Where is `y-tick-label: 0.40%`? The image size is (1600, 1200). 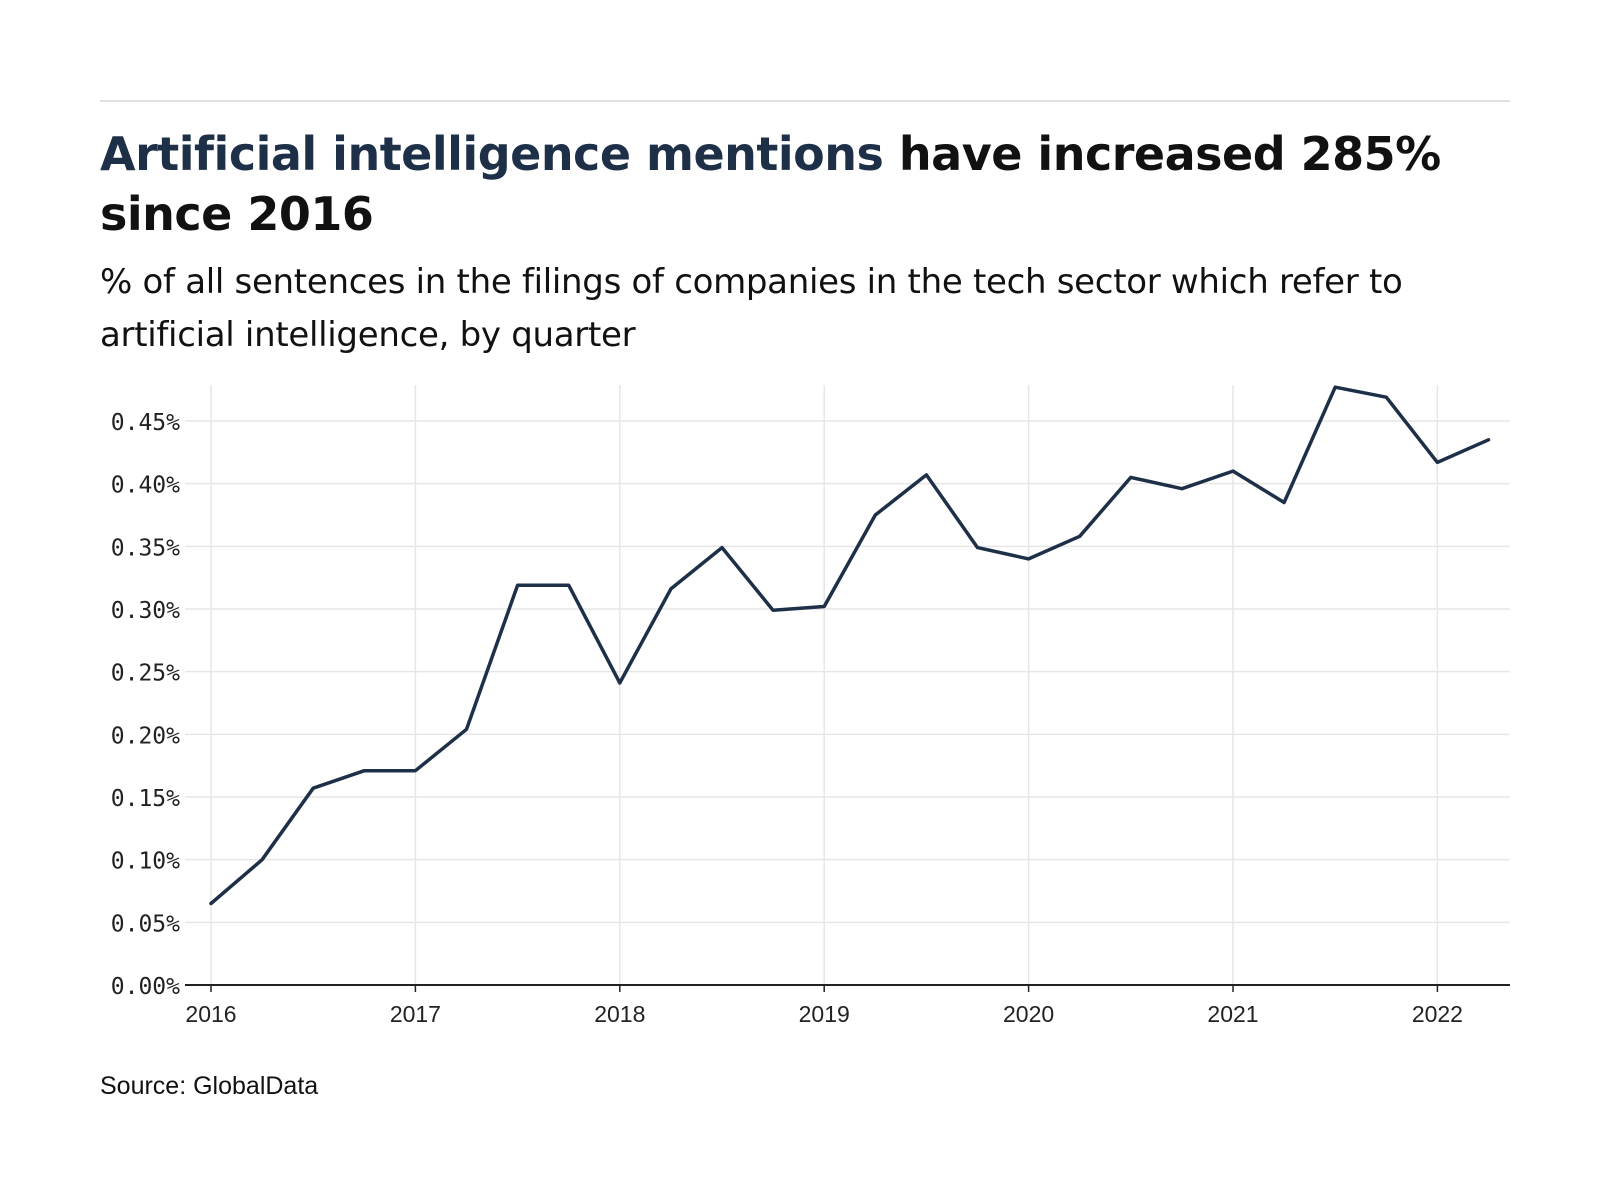 y-tick-label: 0.40% is located at coordinates (145, 486).